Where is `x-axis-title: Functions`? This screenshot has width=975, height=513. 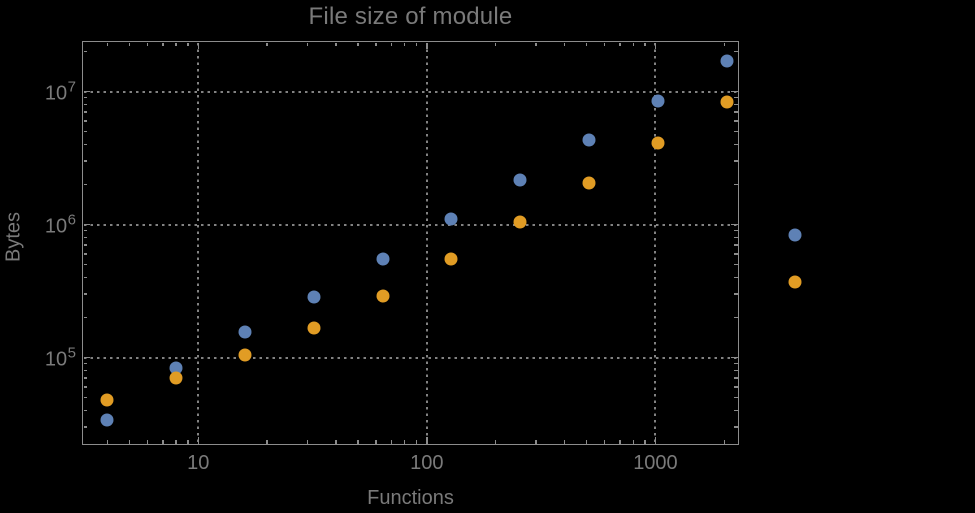
x-axis-title: Functions is located at coordinates (410, 498).